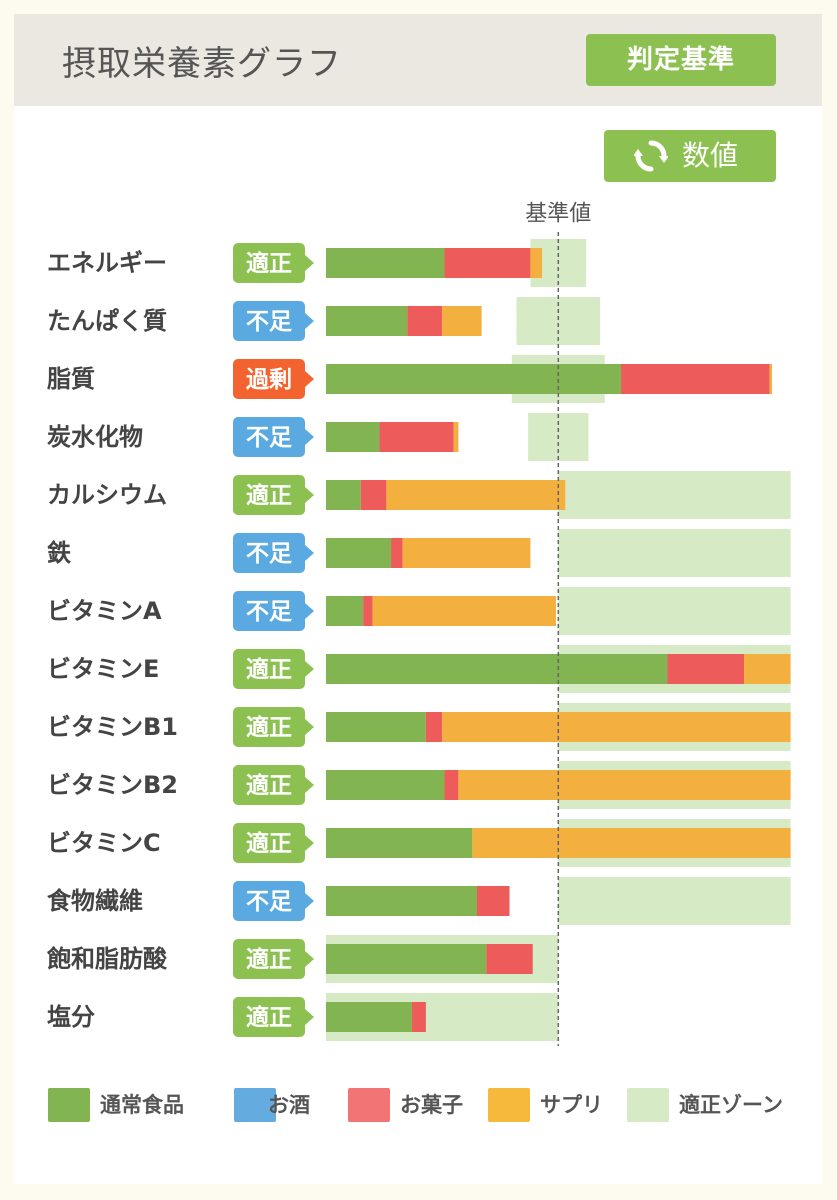  What do you see at coordinates (95, 901) in the screenshot?
I see `category-label: 食物繊維` at bounding box center [95, 901].